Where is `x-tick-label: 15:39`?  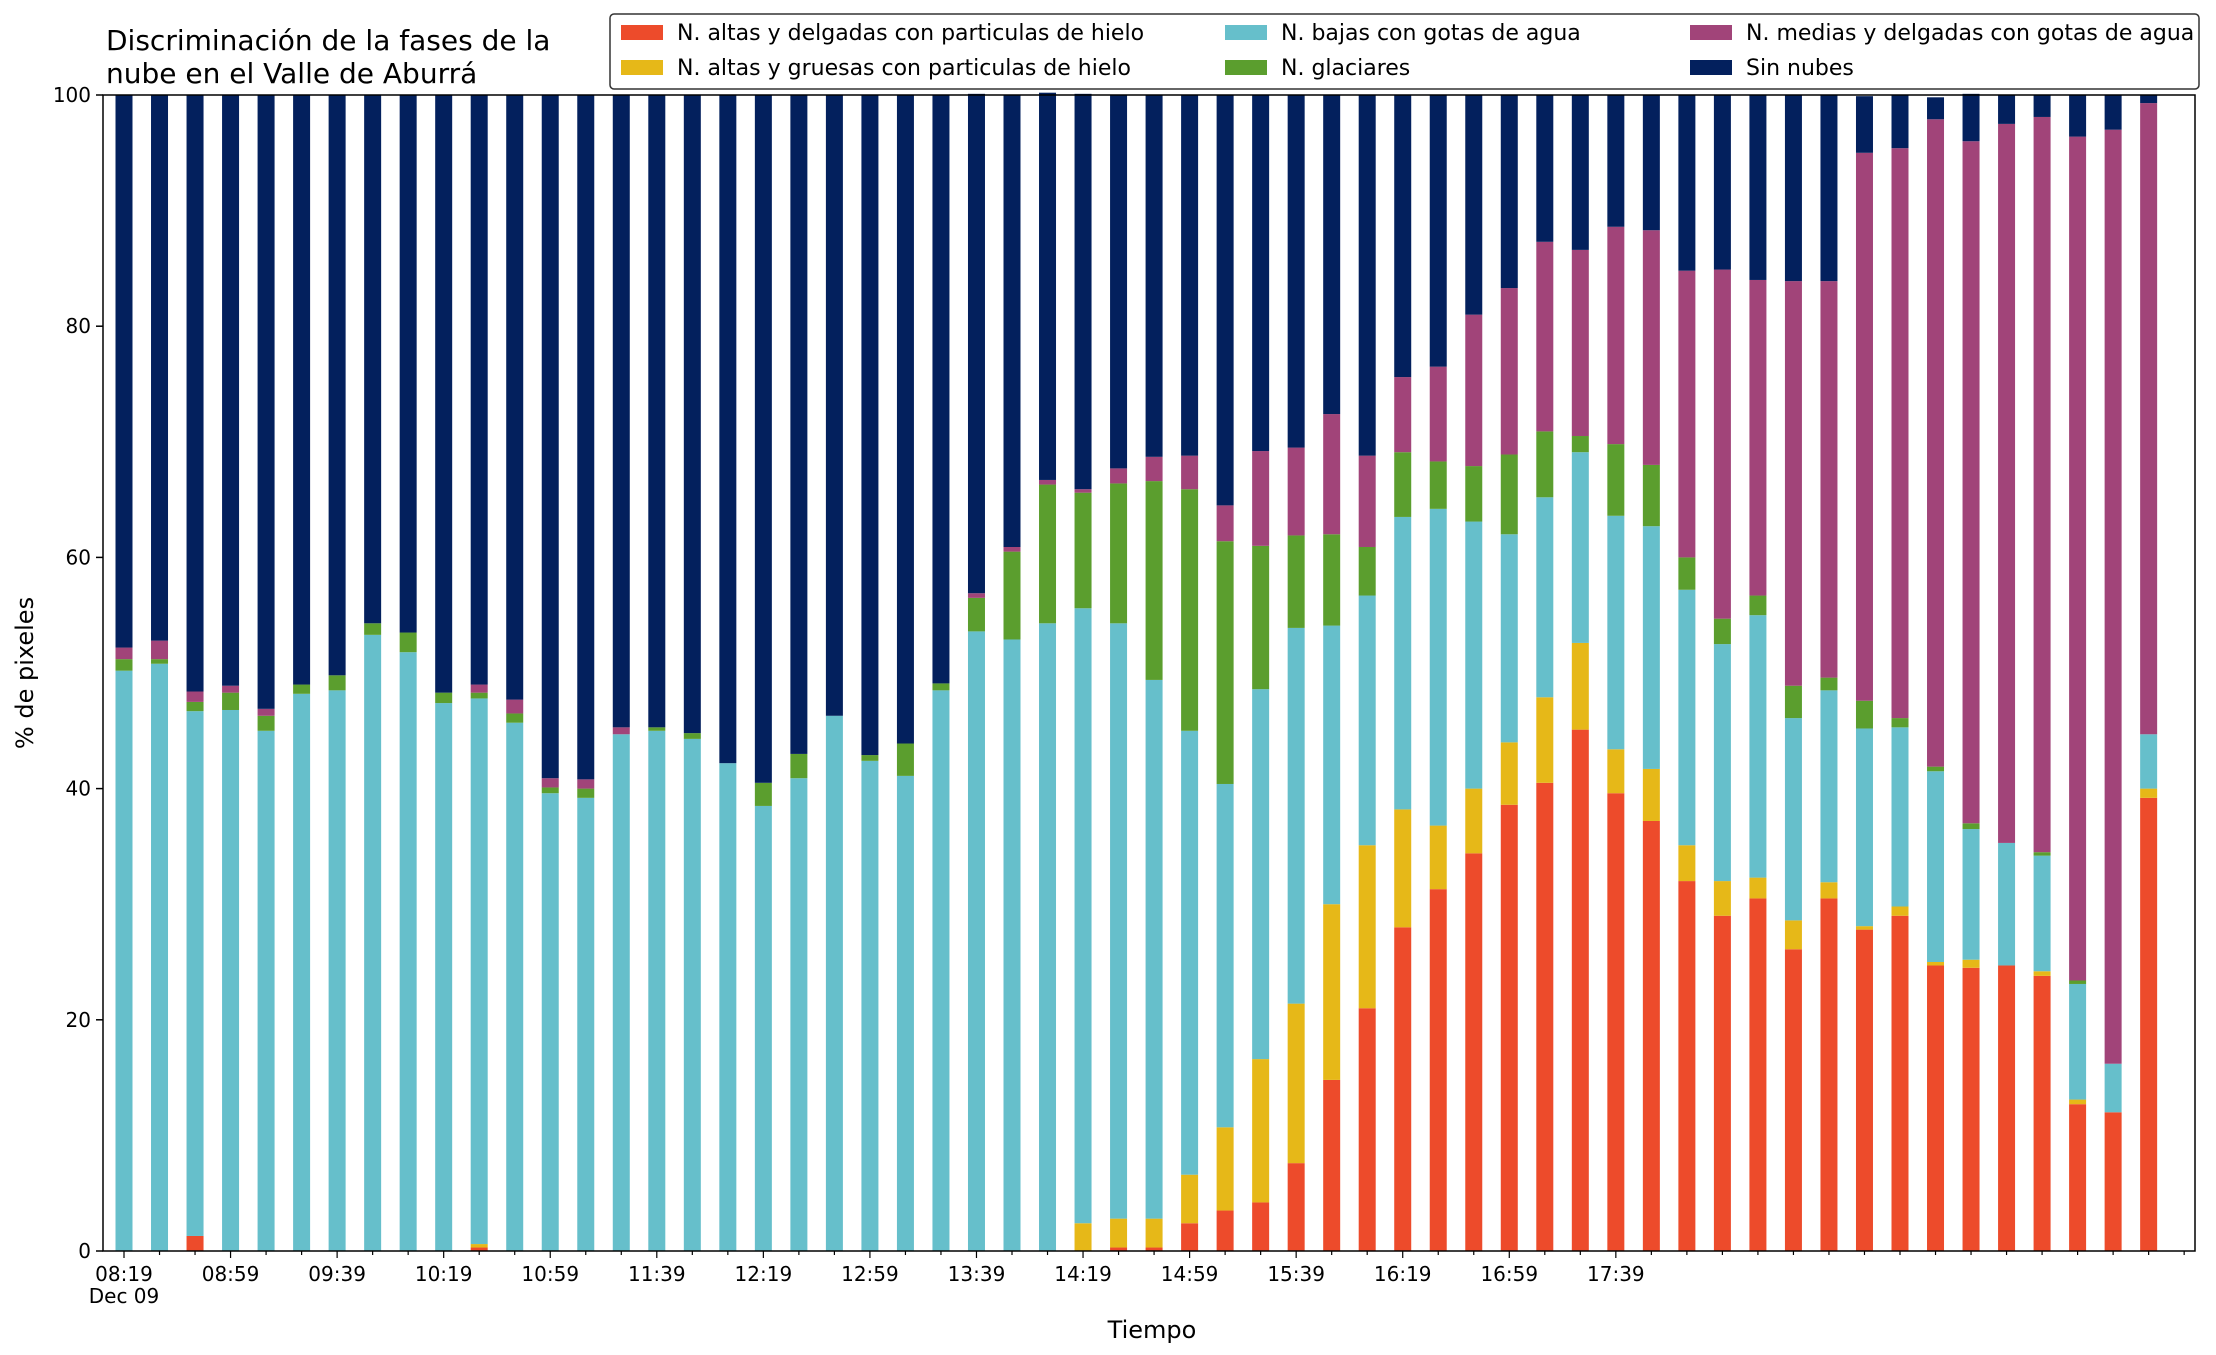 x-tick-label: 15:39 is located at coordinates (1296, 1274).